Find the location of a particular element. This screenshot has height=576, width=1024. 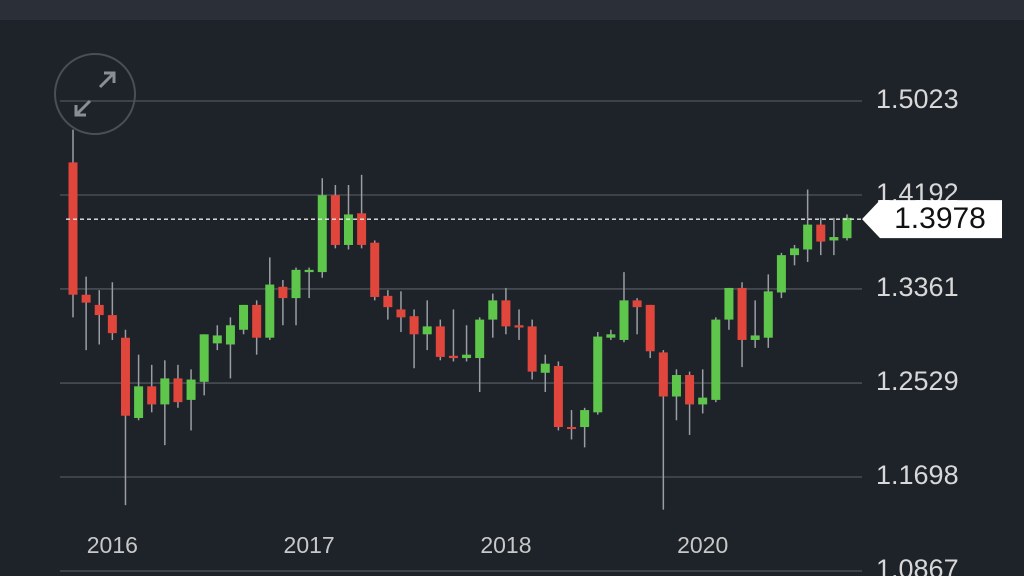

top-bar is located at coordinates (512, 10).